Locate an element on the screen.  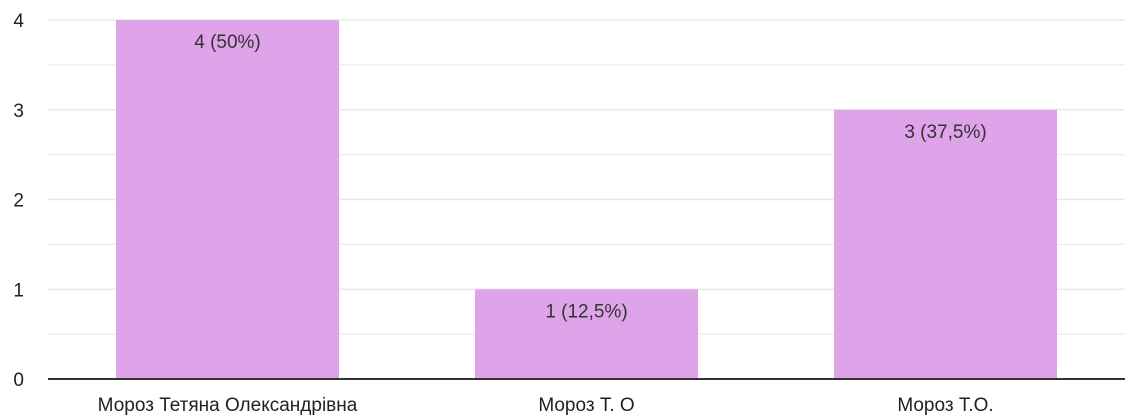
y-tick-label: 0 is located at coordinates (18, 380).